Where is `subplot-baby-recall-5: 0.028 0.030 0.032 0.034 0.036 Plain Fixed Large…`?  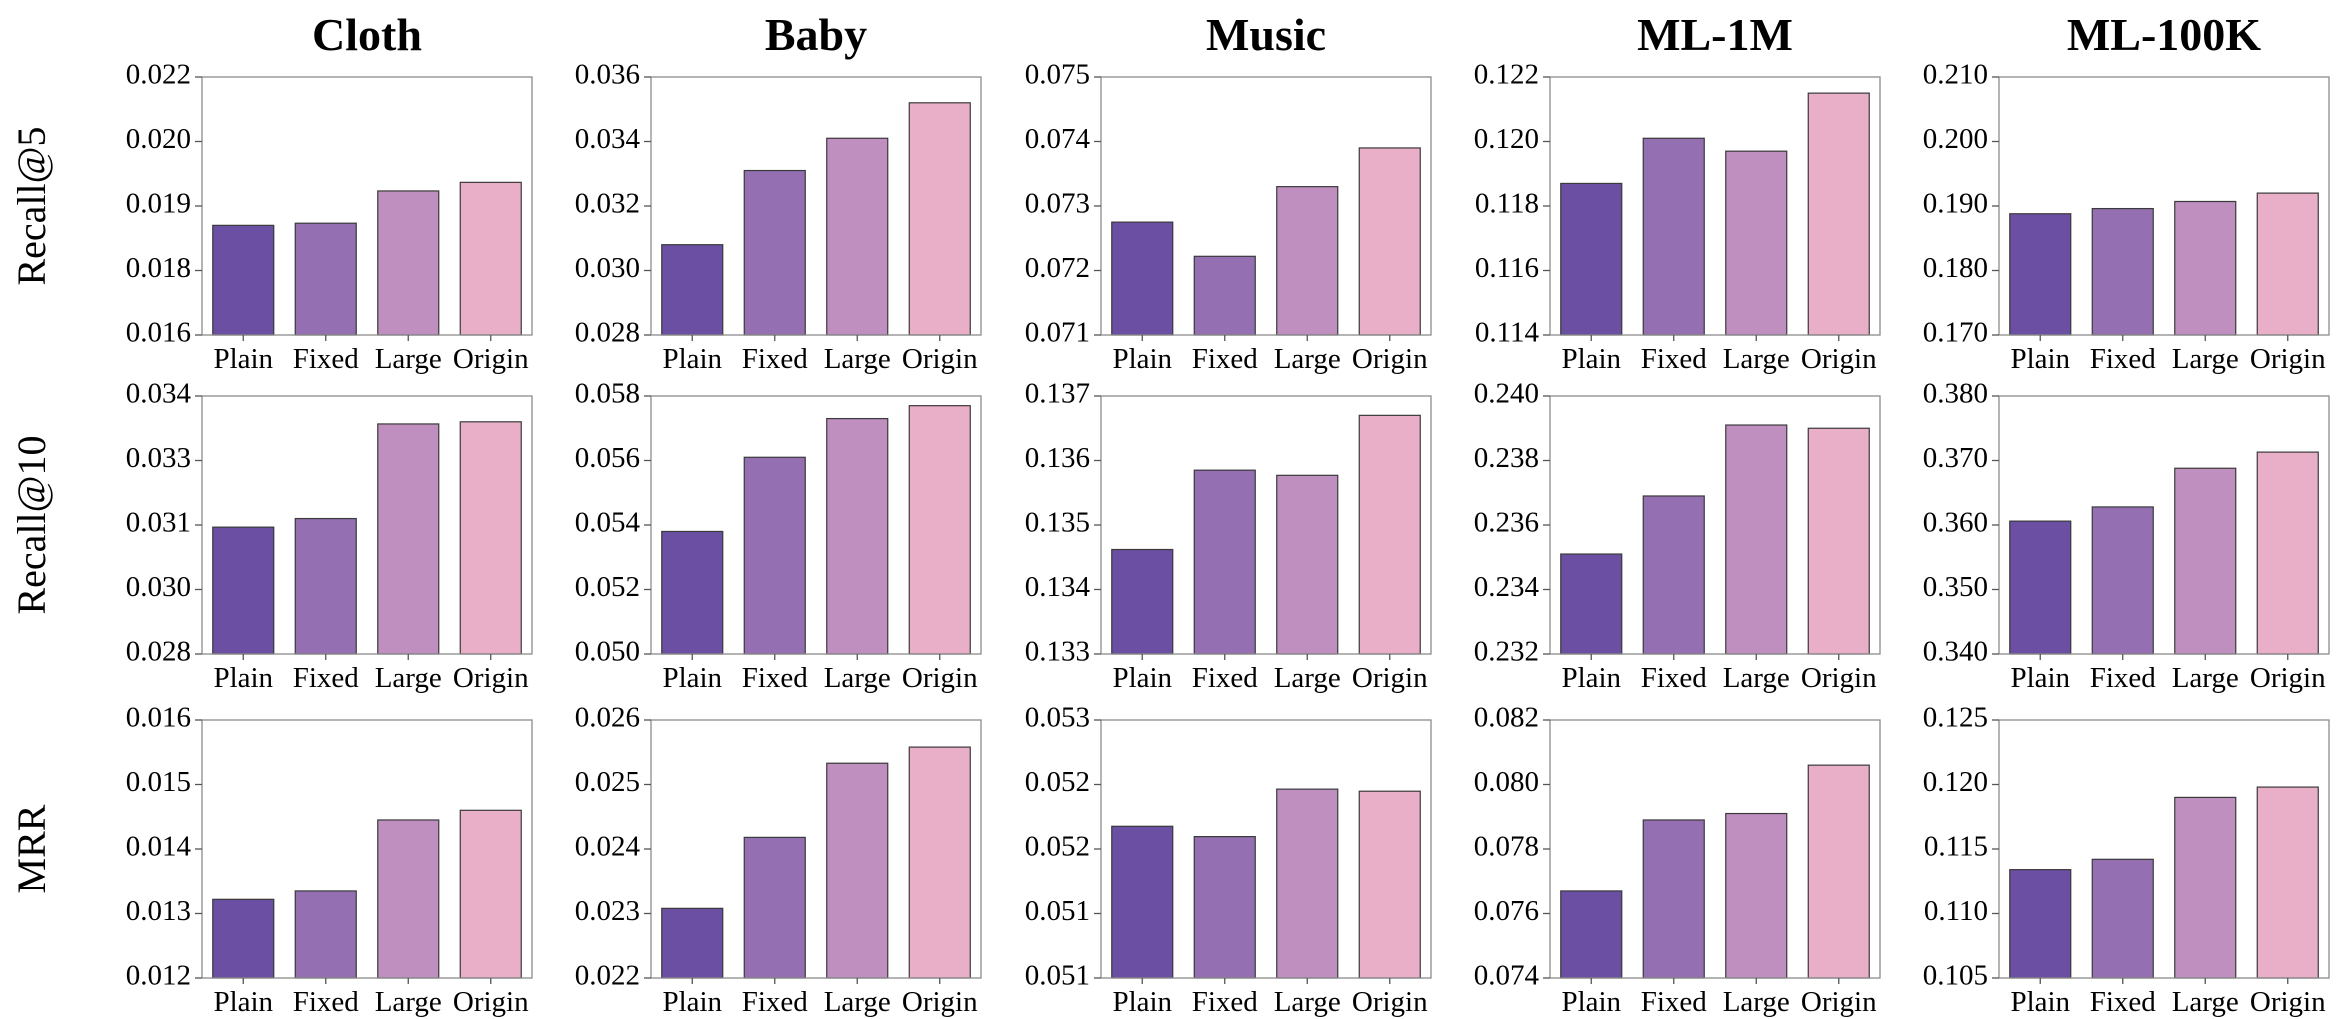
subplot-baby-recall-5: 0.028 0.030 0.032 0.034 0.036 Plain Fixed Large… is located at coordinates (778, 217).